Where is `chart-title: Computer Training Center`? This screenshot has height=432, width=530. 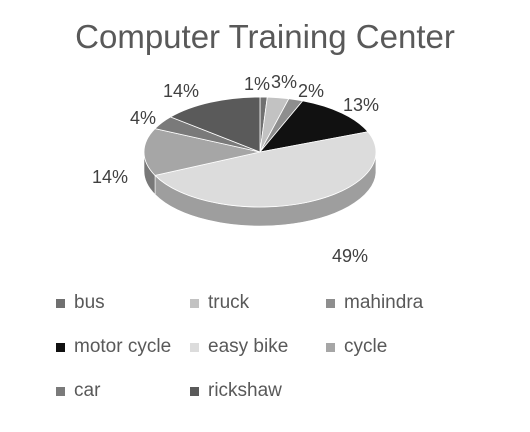 chart-title: Computer Training Center is located at coordinates (265, 36).